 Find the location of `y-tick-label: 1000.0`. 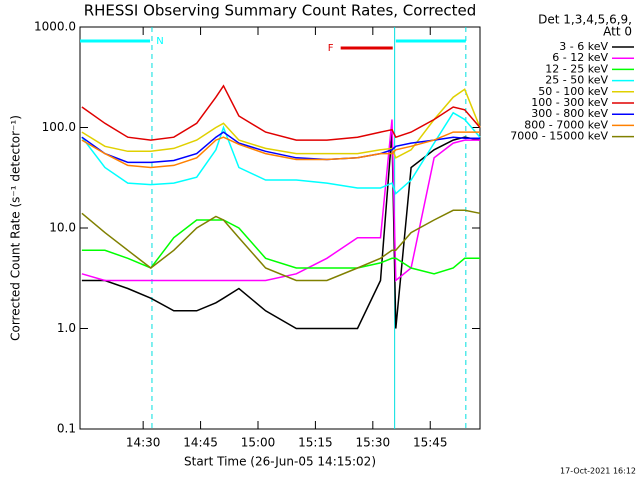

y-tick-label: 1000.0 is located at coordinates (55, 27).